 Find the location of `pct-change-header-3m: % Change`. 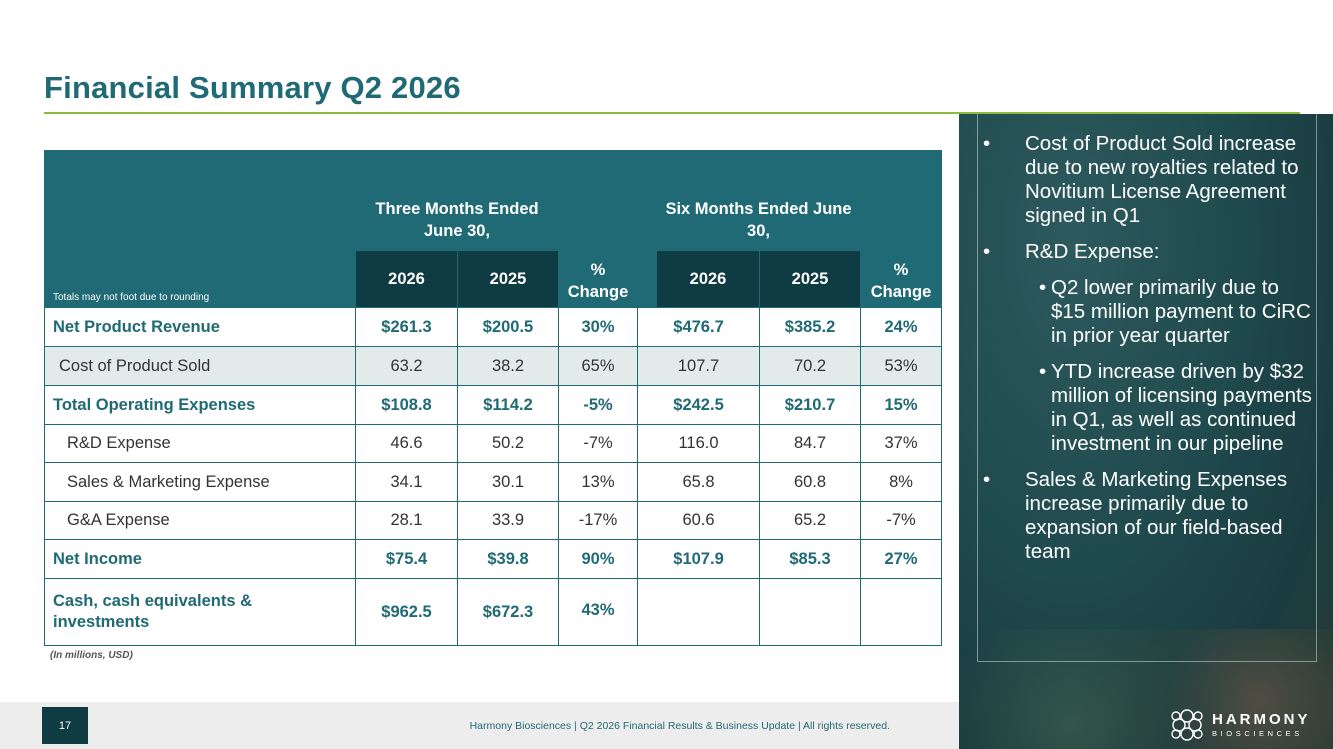

pct-change-header-3m: % Change is located at coordinates (598, 229).